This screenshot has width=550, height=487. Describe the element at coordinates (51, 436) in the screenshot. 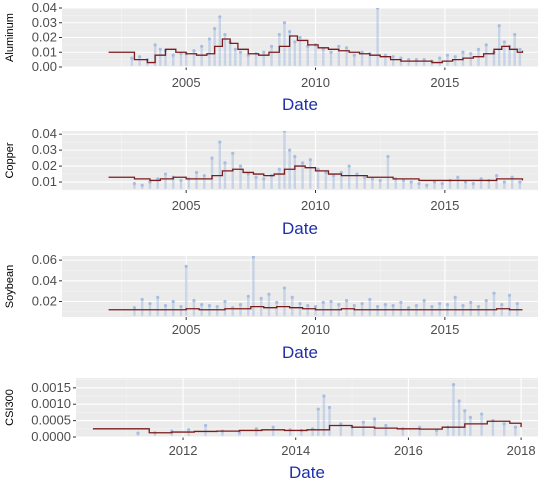

I see `y-tick-label: 0.0000` at that location.